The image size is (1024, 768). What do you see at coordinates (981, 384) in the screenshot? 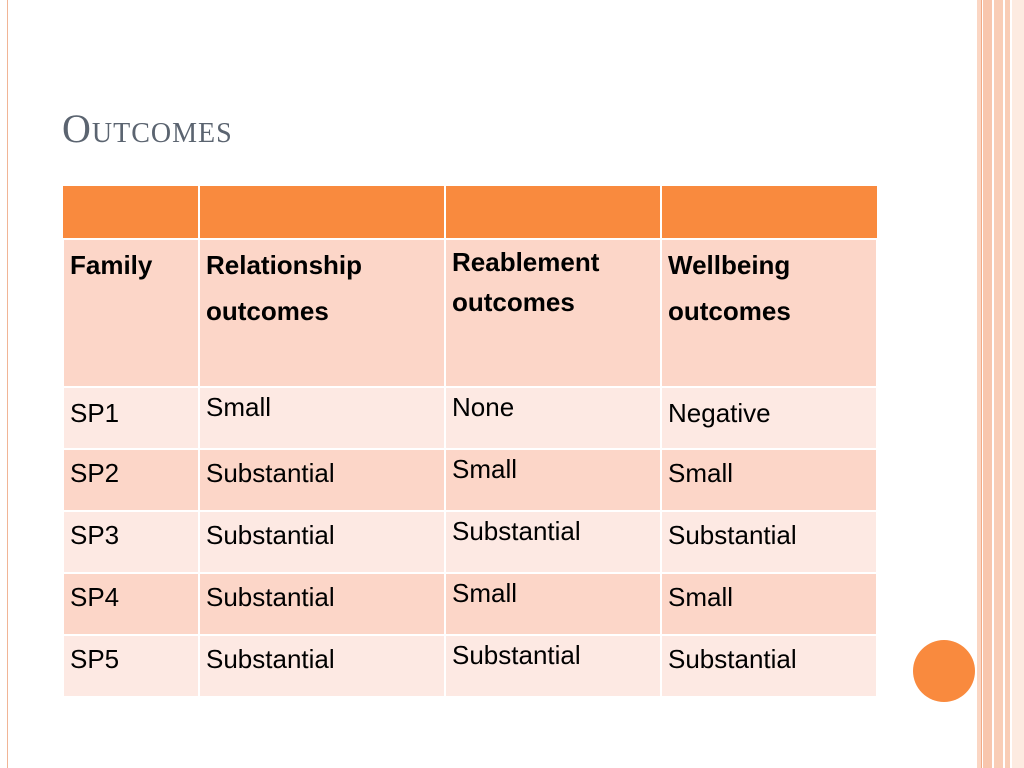
I see `decorative-stripe-line` at bounding box center [981, 384].